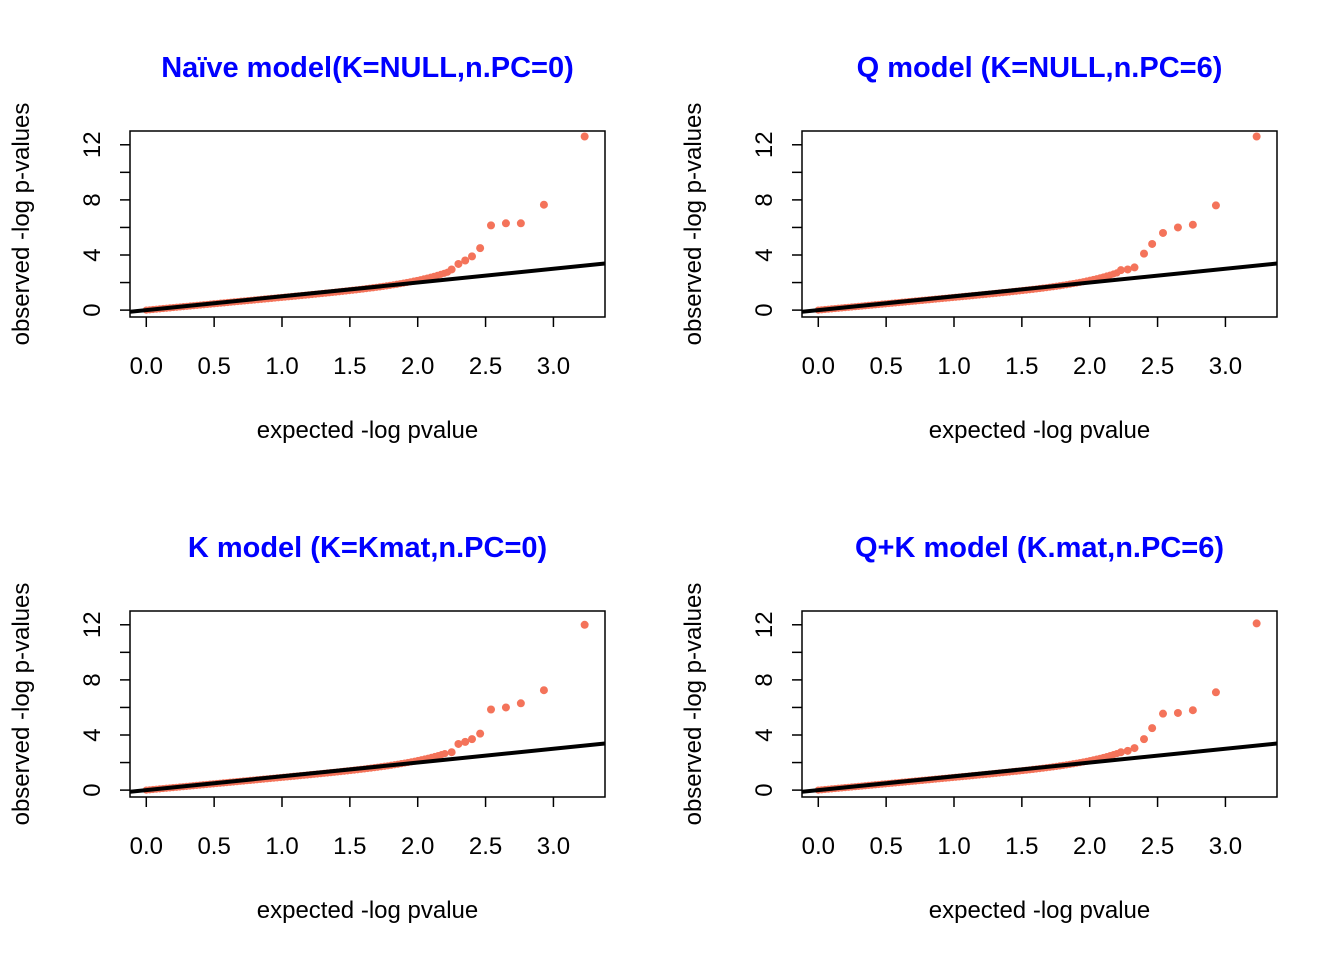 The width and height of the screenshot is (1344, 960). Describe the element at coordinates (367, 548) in the screenshot. I see `chart-title: K model (K=Kmat,n.PC=0)` at that location.